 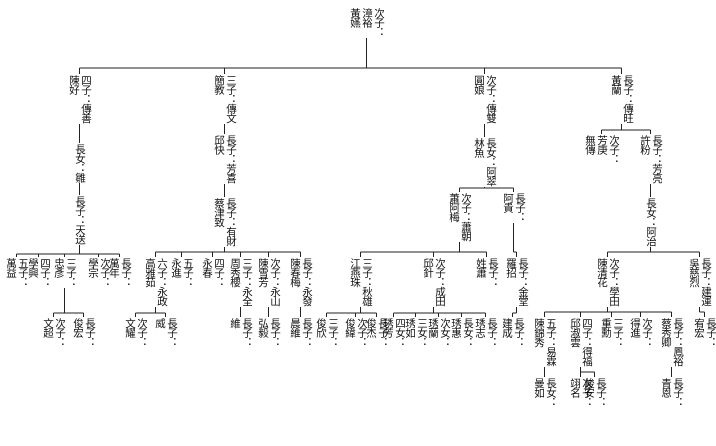 I want to click on person-node: 四子： 永春, so click(x=213, y=272).